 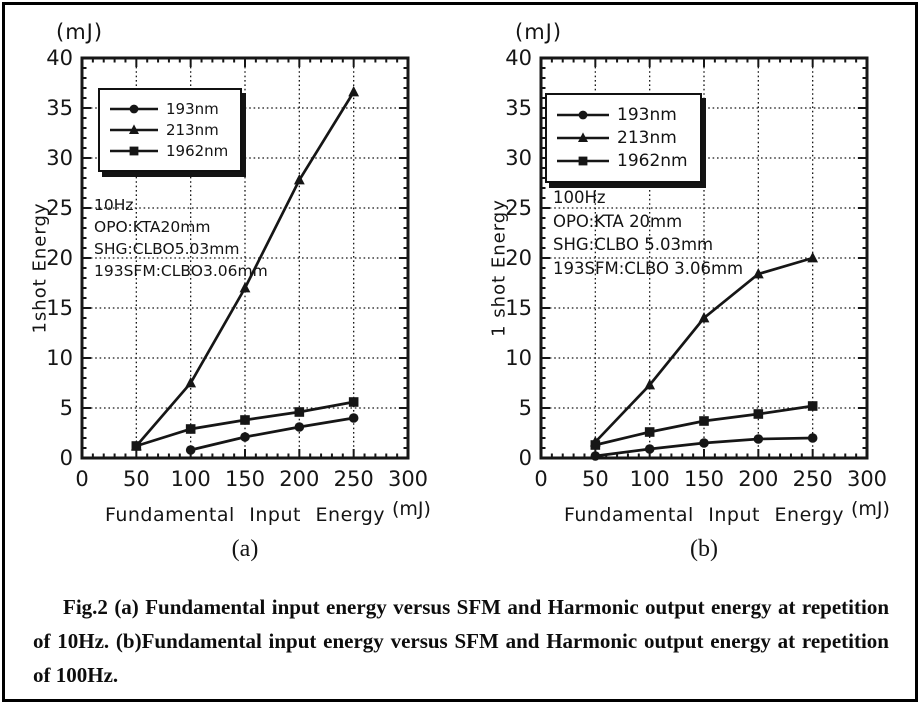 What do you see at coordinates (181, 271) in the screenshot?
I see `annotation-line: 193SFM:CLBO3.06mm` at bounding box center [181, 271].